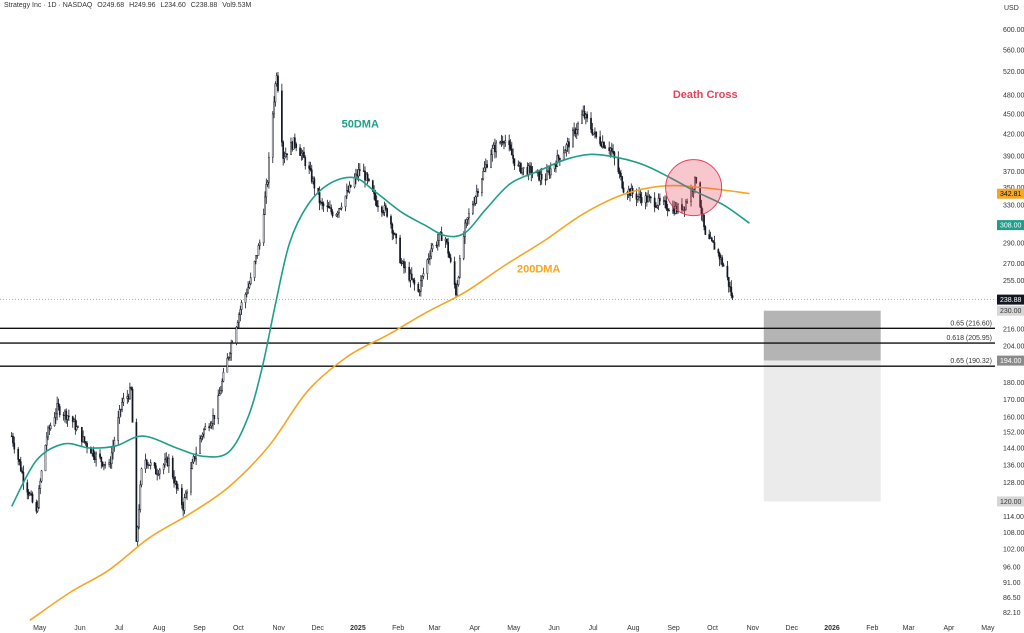 The height and width of the screenshot is (633, 1024). I want to click on symbol-label: Strategy Inc · 1D · NASDAQ, so click(48, 5).